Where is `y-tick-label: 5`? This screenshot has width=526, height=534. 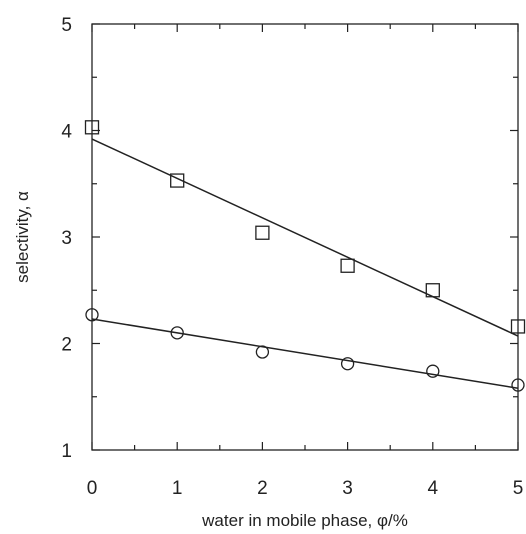 y-tick-label: 5 is located at coordinates (66, 25).